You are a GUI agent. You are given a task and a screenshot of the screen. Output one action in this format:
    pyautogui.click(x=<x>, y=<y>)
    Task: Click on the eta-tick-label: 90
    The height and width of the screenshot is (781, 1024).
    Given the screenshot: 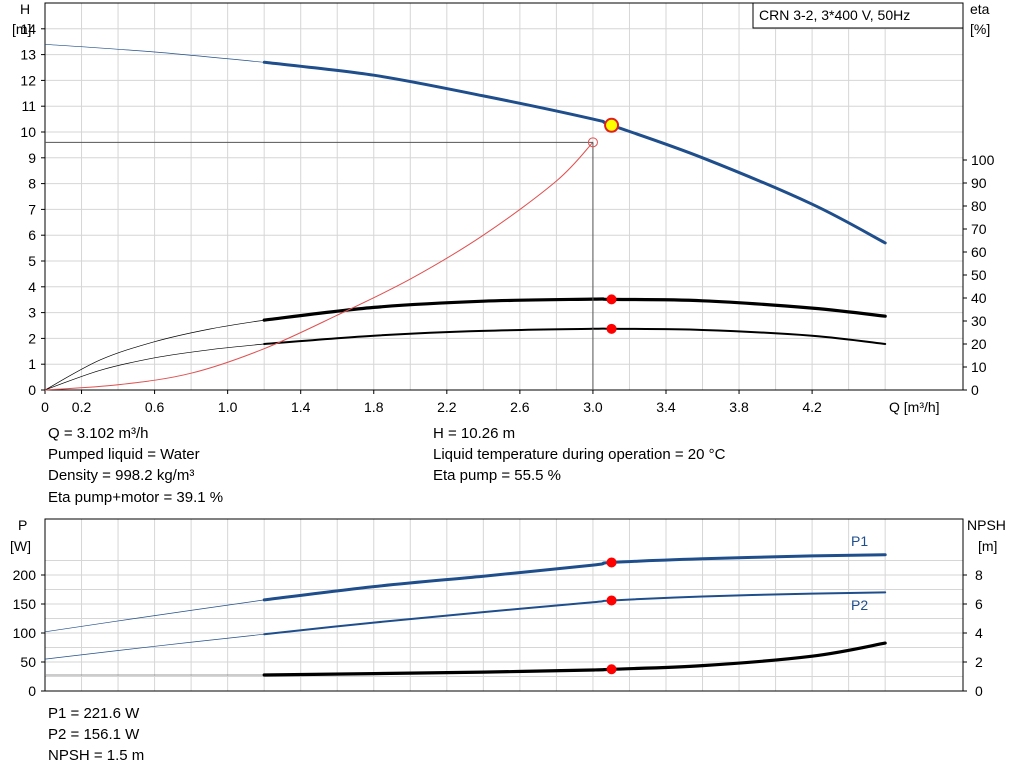 What is the action you would take?
    pyautogui.click(x=979, y=183)
    